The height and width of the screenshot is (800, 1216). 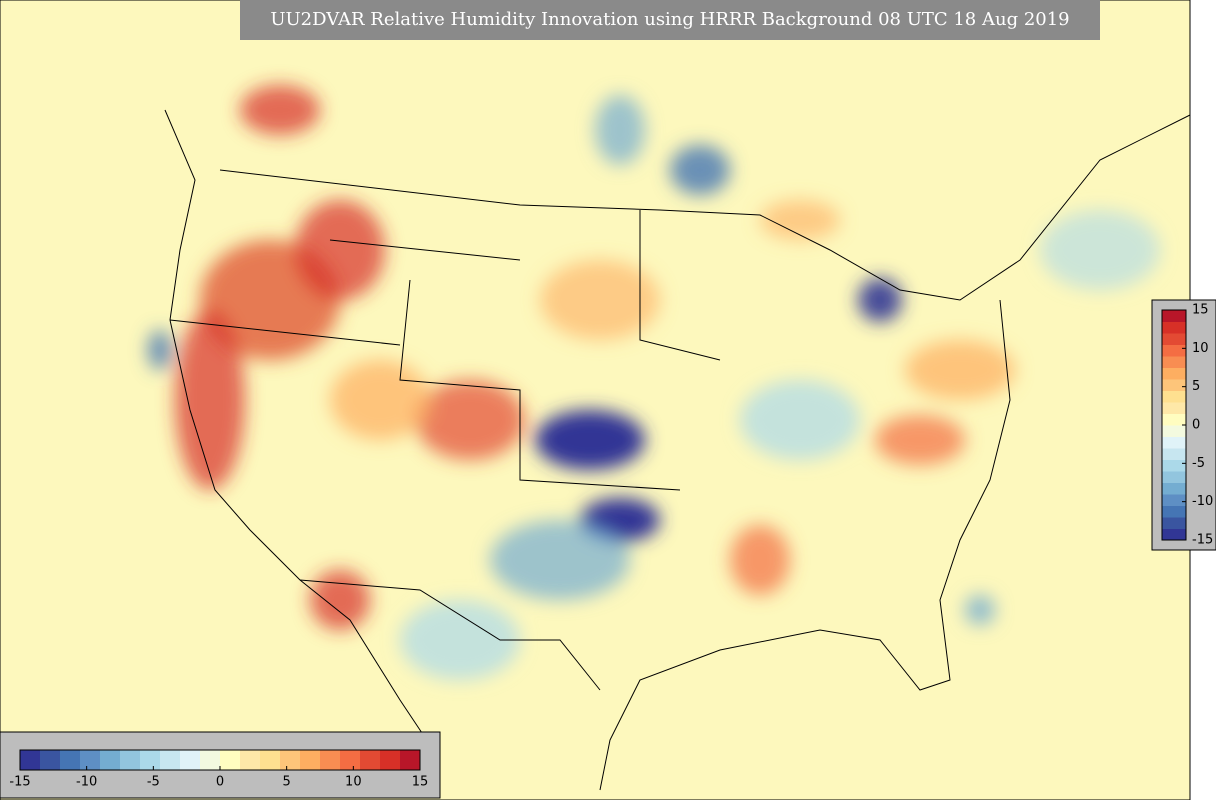 I want to click on title-box, so click(x=670, y=20).